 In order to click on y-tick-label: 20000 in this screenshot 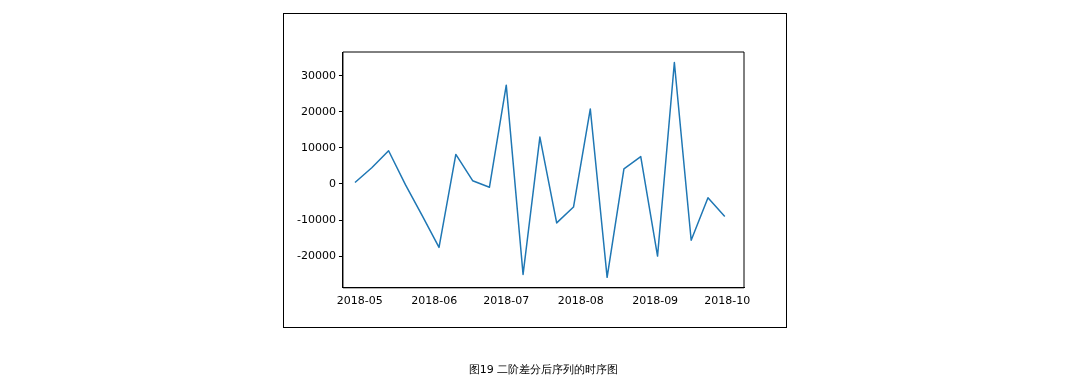, I will do `click(318, 111)`.